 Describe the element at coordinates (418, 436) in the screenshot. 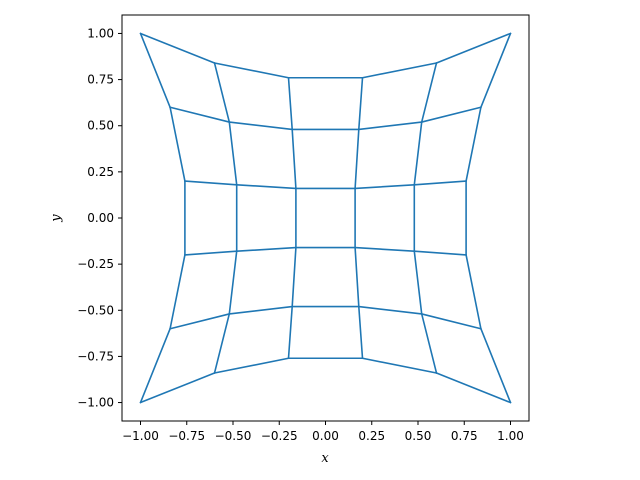

I see `x-tick-label: 0.50` at that location.